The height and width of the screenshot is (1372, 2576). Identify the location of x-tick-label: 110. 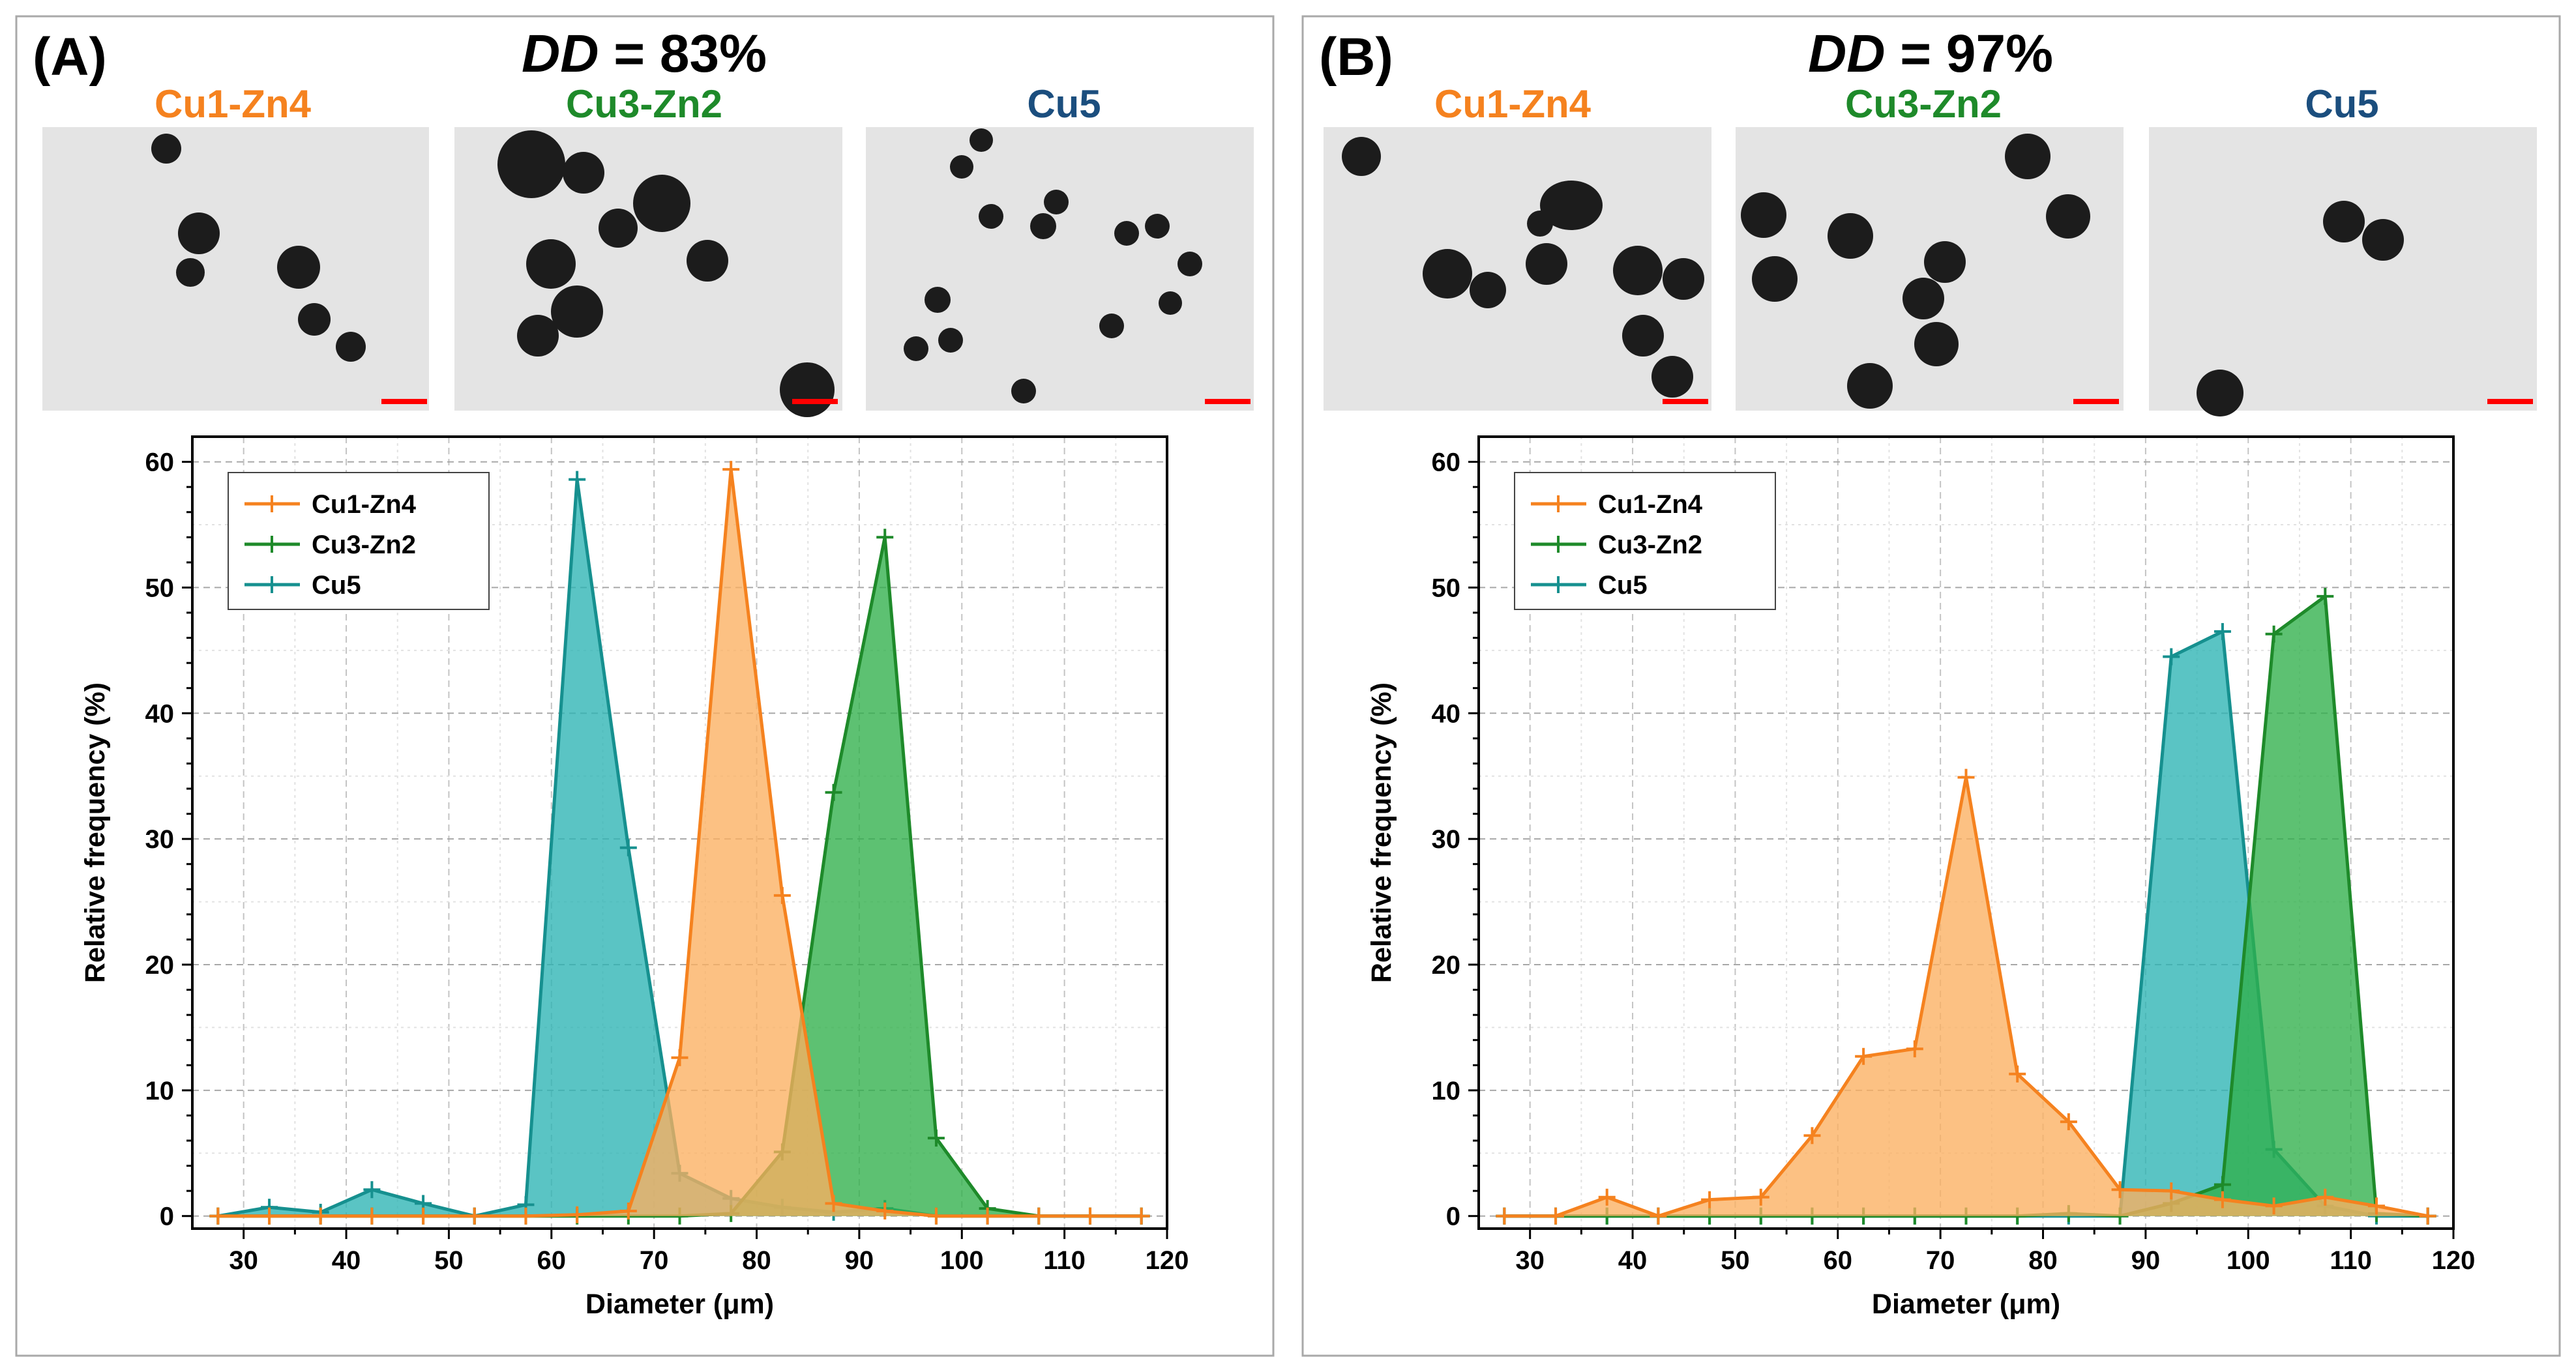
(1064, 1260).